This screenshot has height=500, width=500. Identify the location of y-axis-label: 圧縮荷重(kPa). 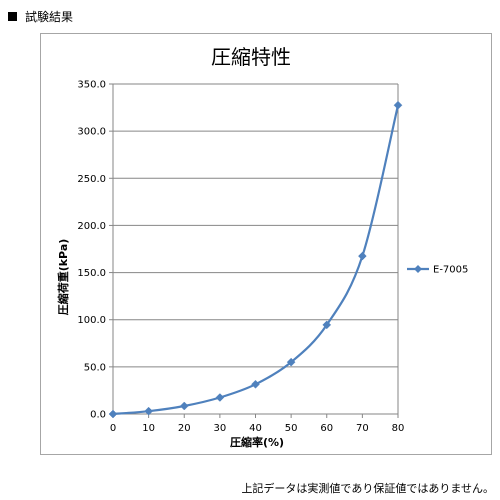
(63, 277).